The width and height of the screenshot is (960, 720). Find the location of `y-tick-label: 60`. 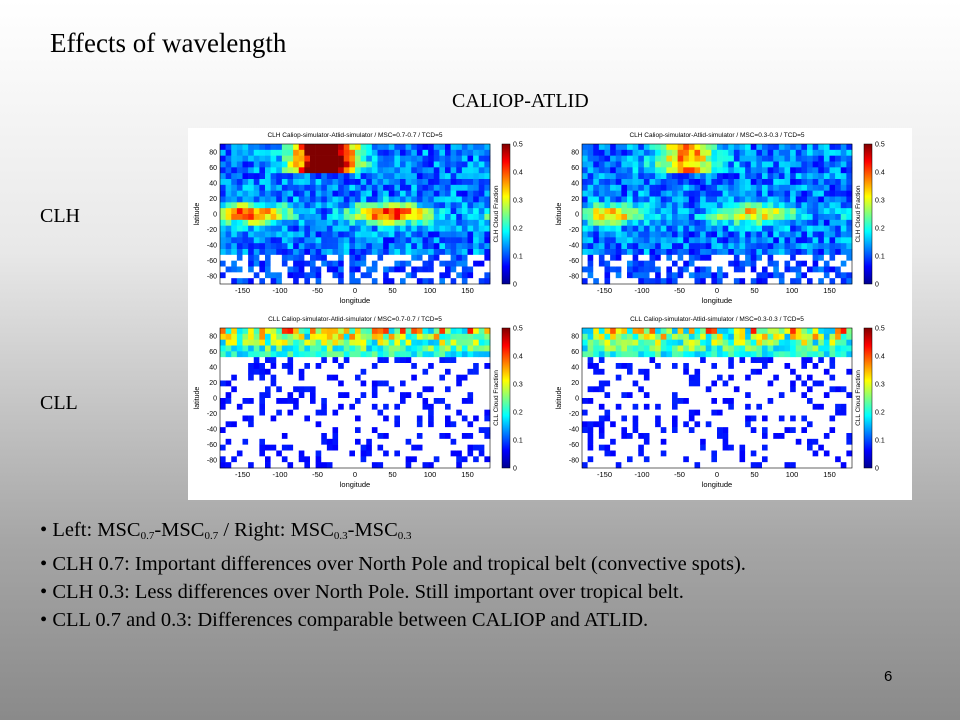

y-tick-label: 60 is located at coordinates (213, 352).